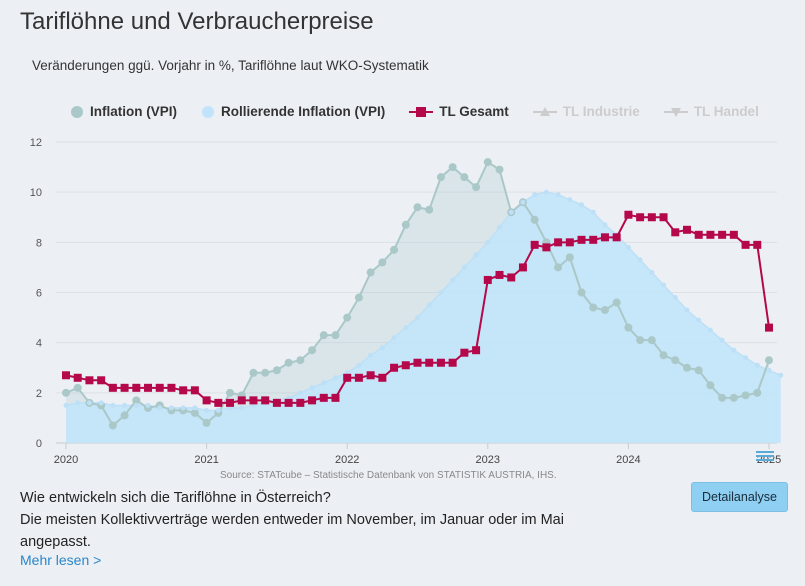  What do you see at coordinates (765, 456) in the screenshot?
I see `hamburger-menu-icon` at bounding box center [765, 456].